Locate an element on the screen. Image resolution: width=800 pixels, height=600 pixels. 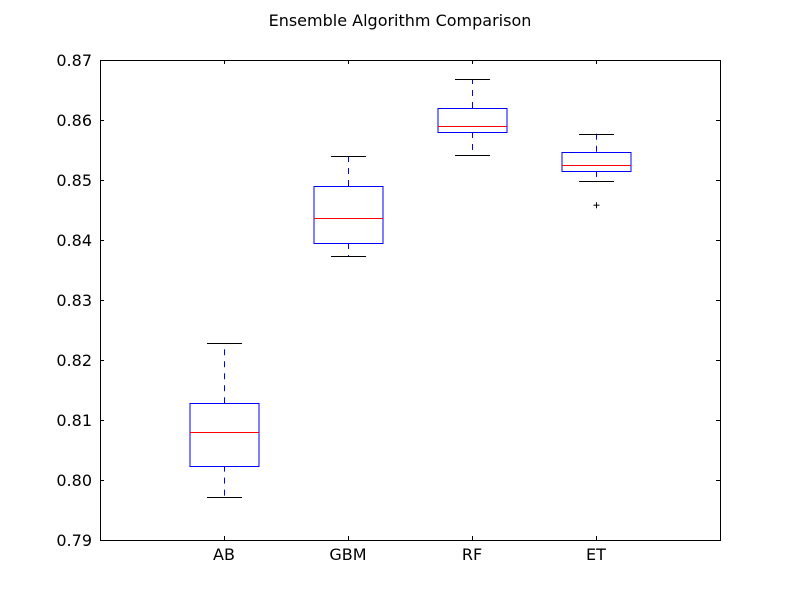
y-tick-label: 0.85 is located at coordinates (74, 180).